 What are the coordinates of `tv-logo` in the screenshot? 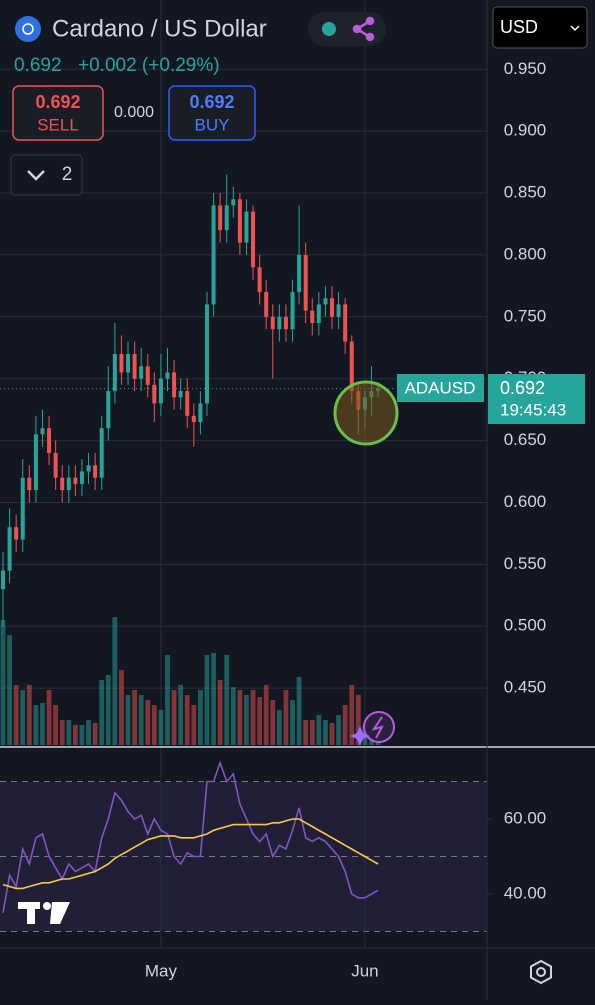 It's located at (44, 913).